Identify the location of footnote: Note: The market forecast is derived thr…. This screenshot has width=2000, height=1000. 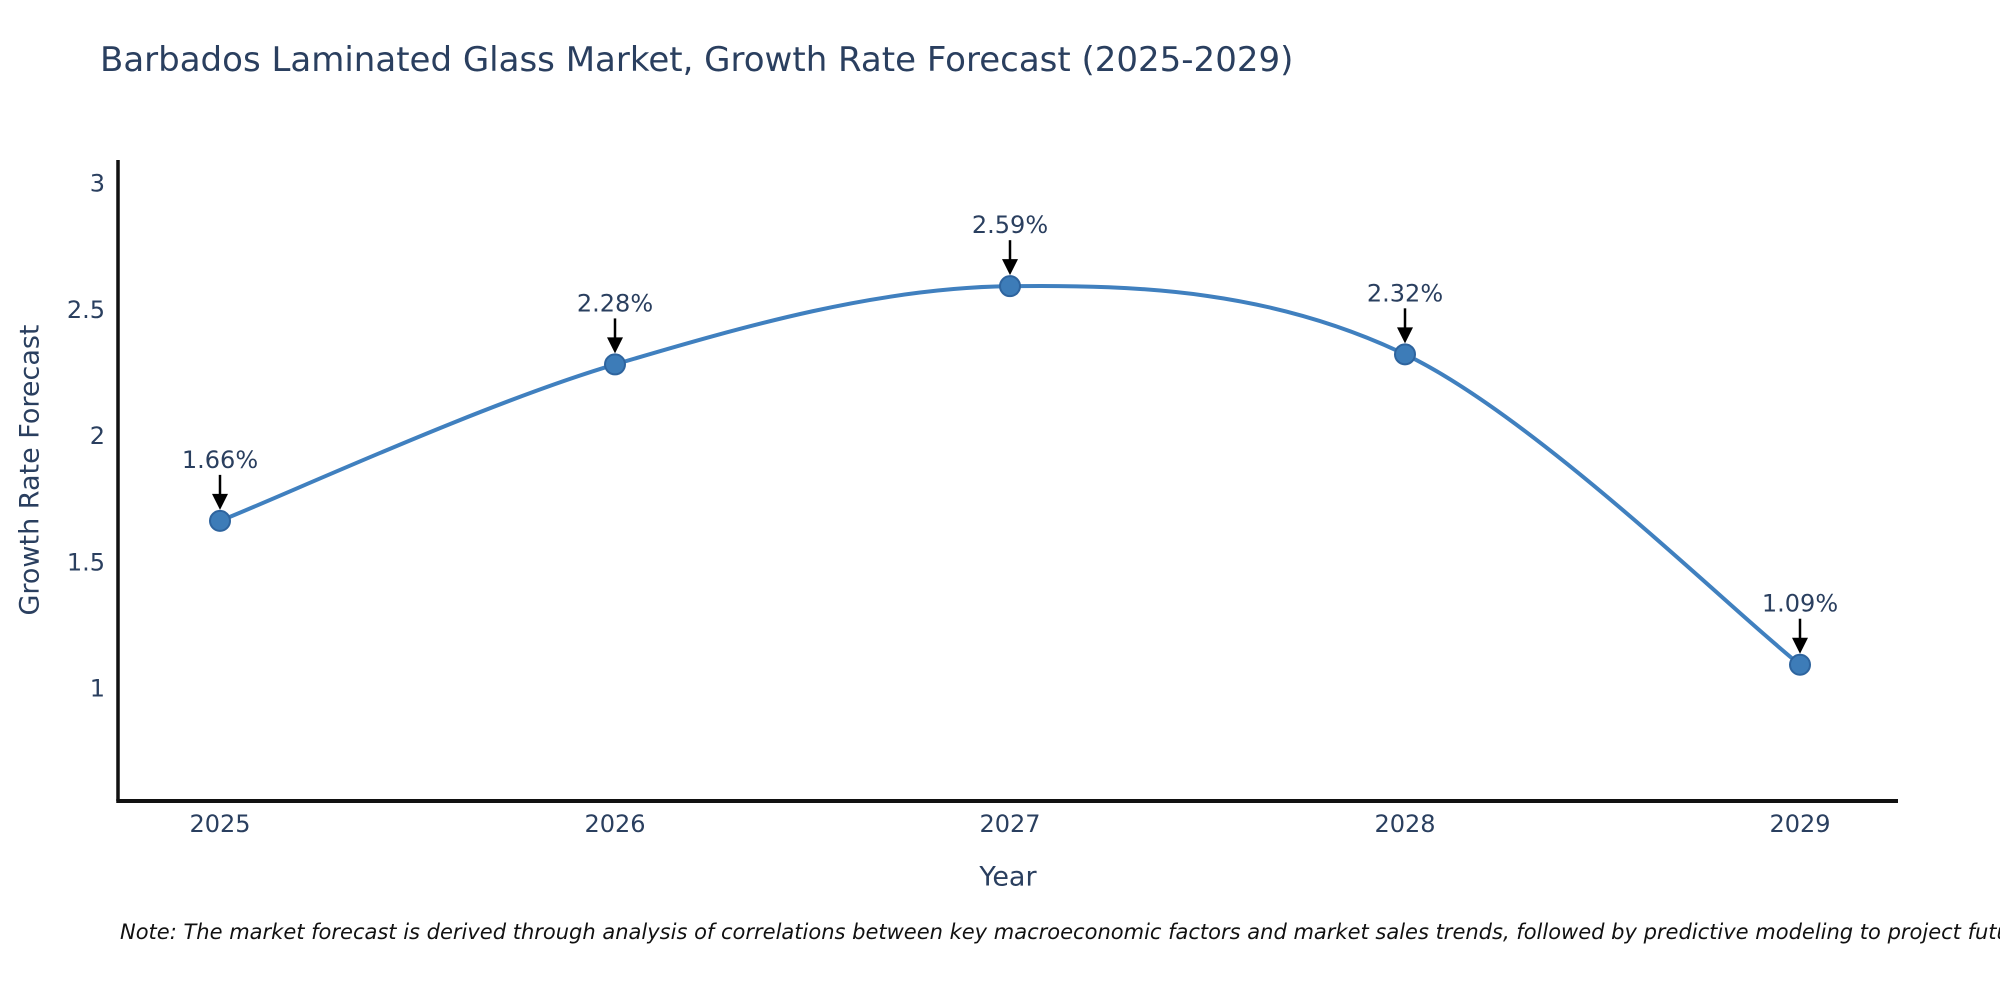
(1060, 932).